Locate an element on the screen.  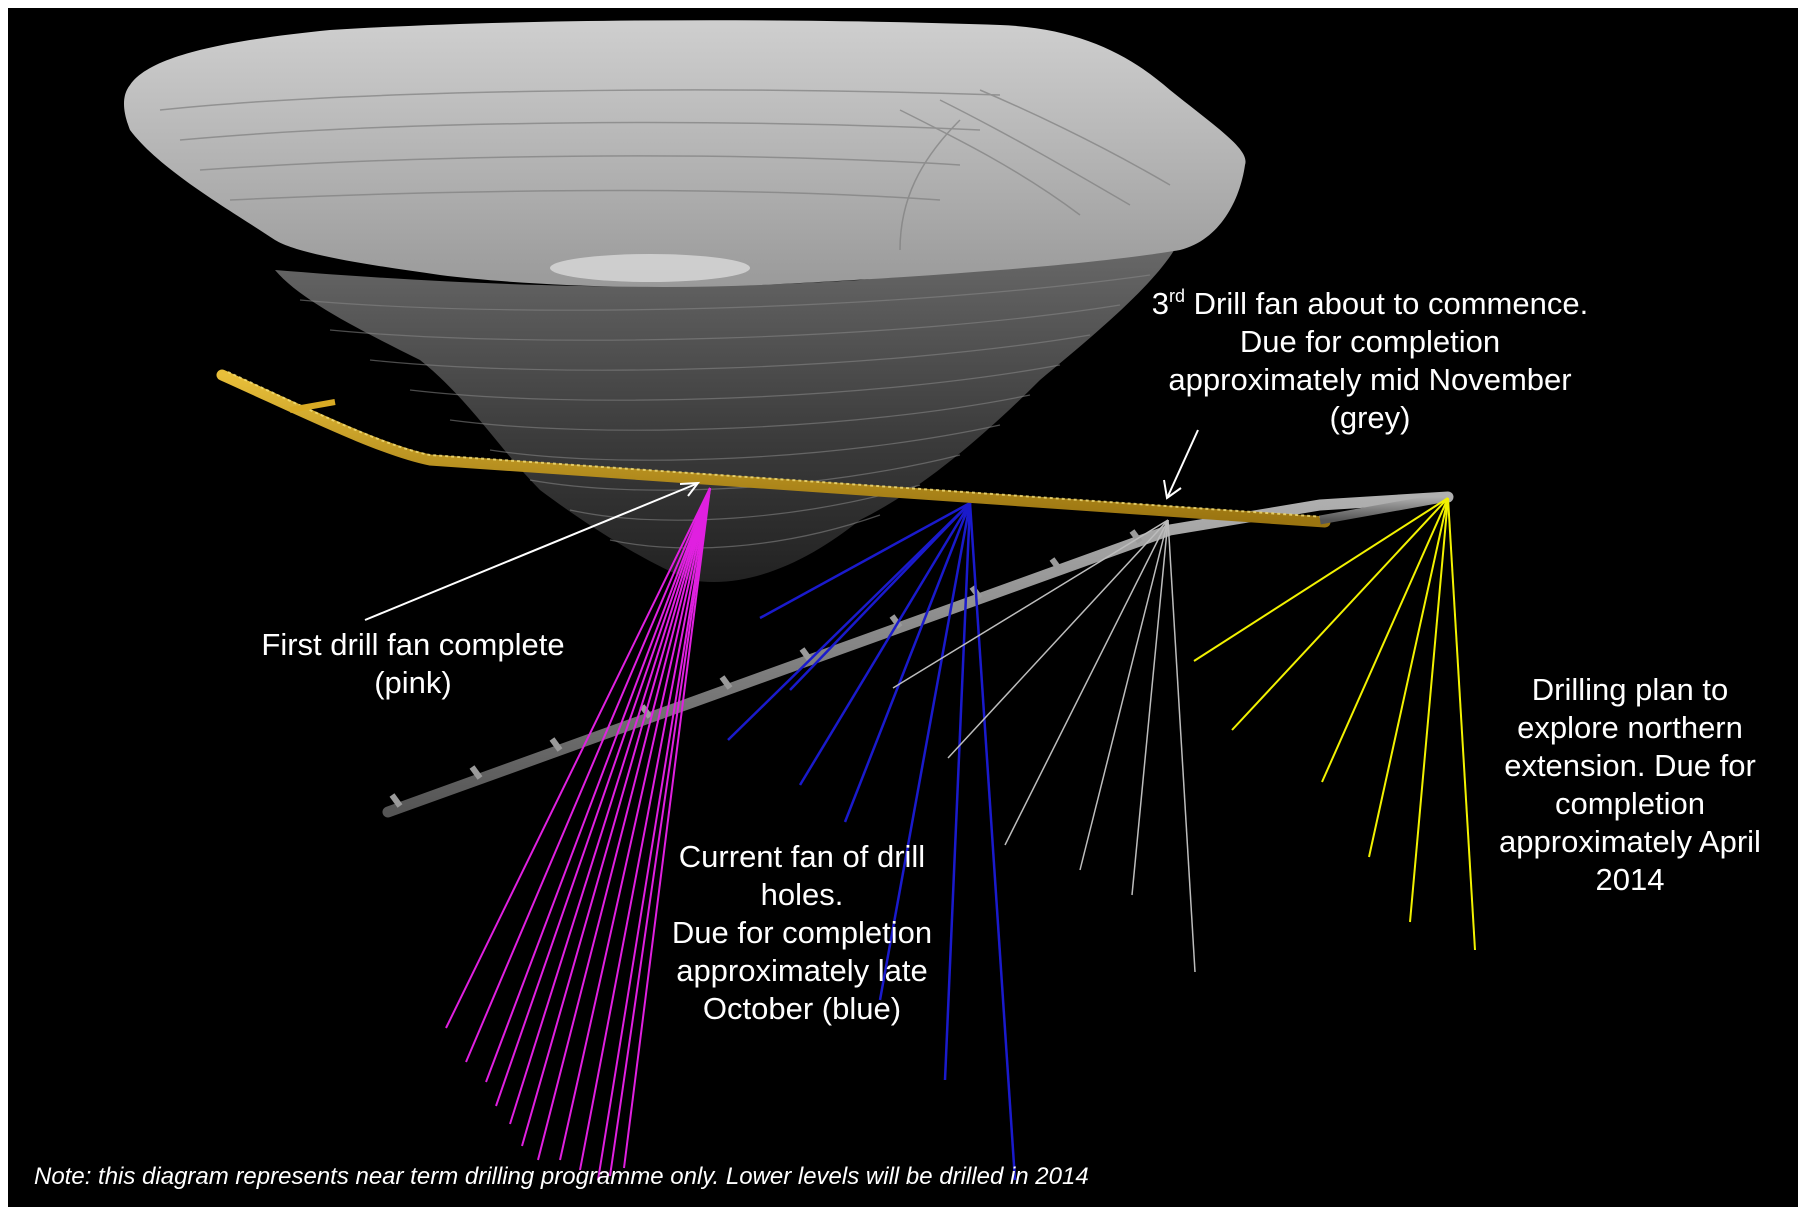
pit-wall-banding is located at coordinates (725, 411).